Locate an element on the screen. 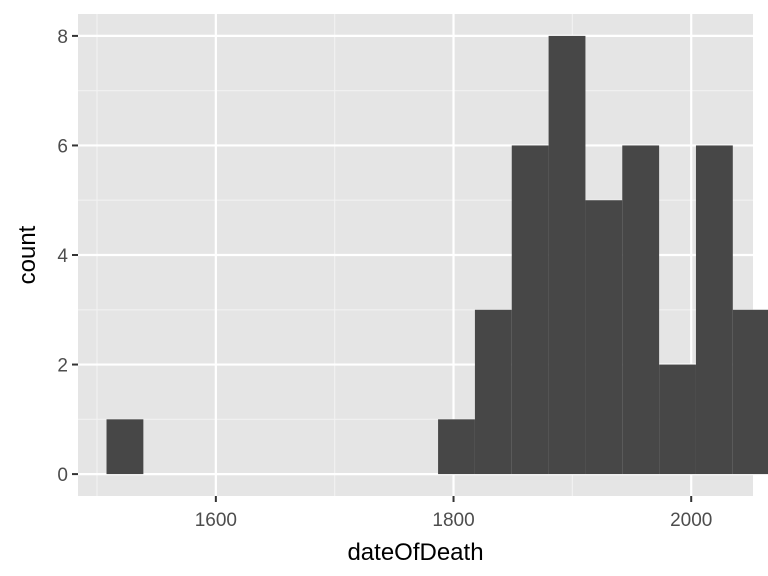  x-tick-label: 1800 is located at coordinates (453, 520).